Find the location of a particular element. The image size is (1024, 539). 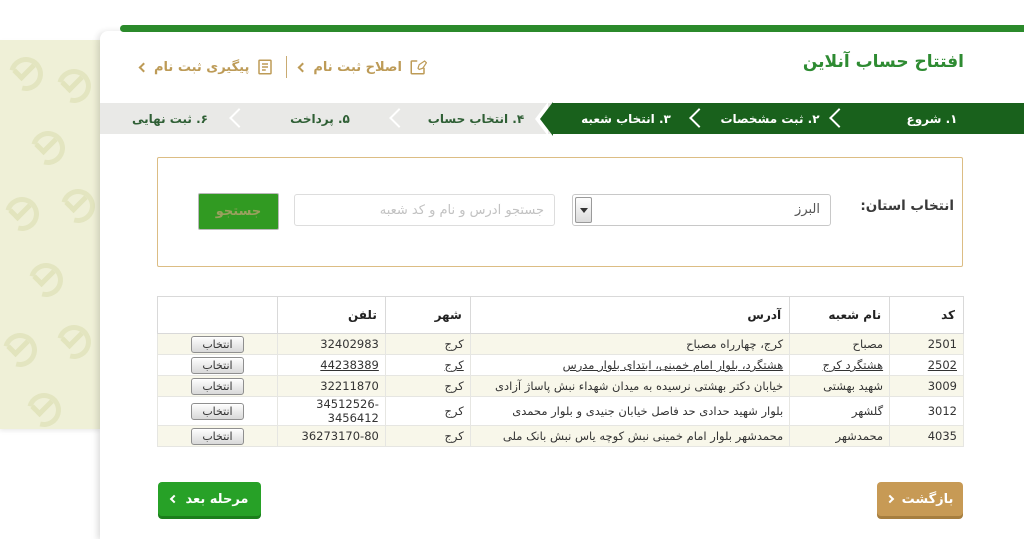

step-label: ۱. شروع is located at coordinates (932, 118).